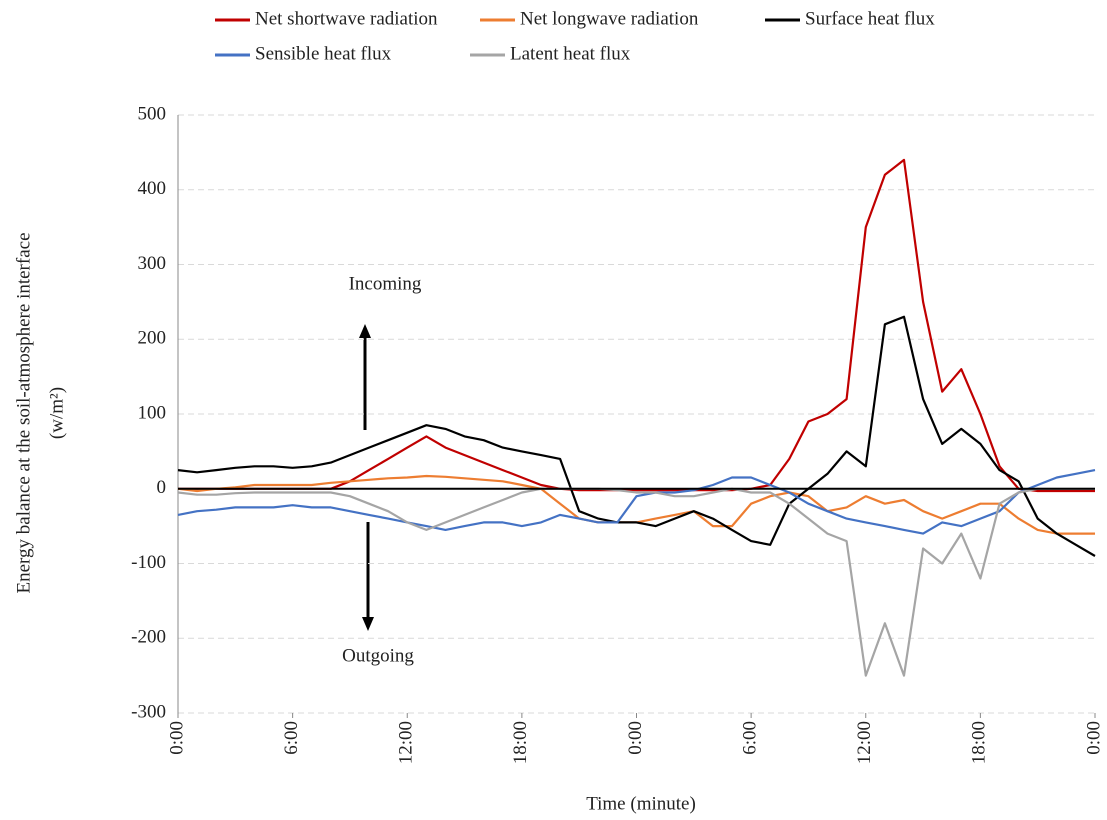  I want to click on y-axis-unit: (w/m²), so click(56, 413).